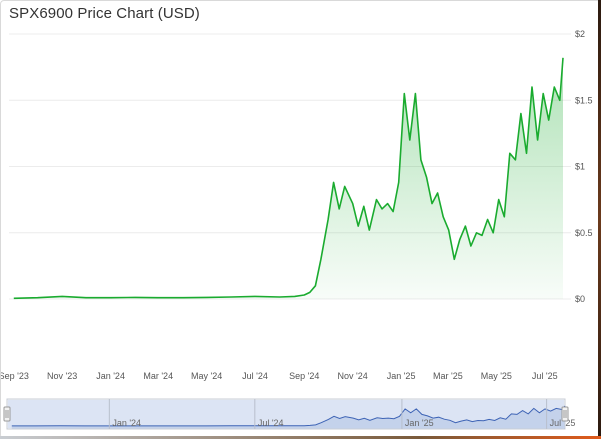  I want to click on x-tick-label: Mar '24, so click(158, 376).